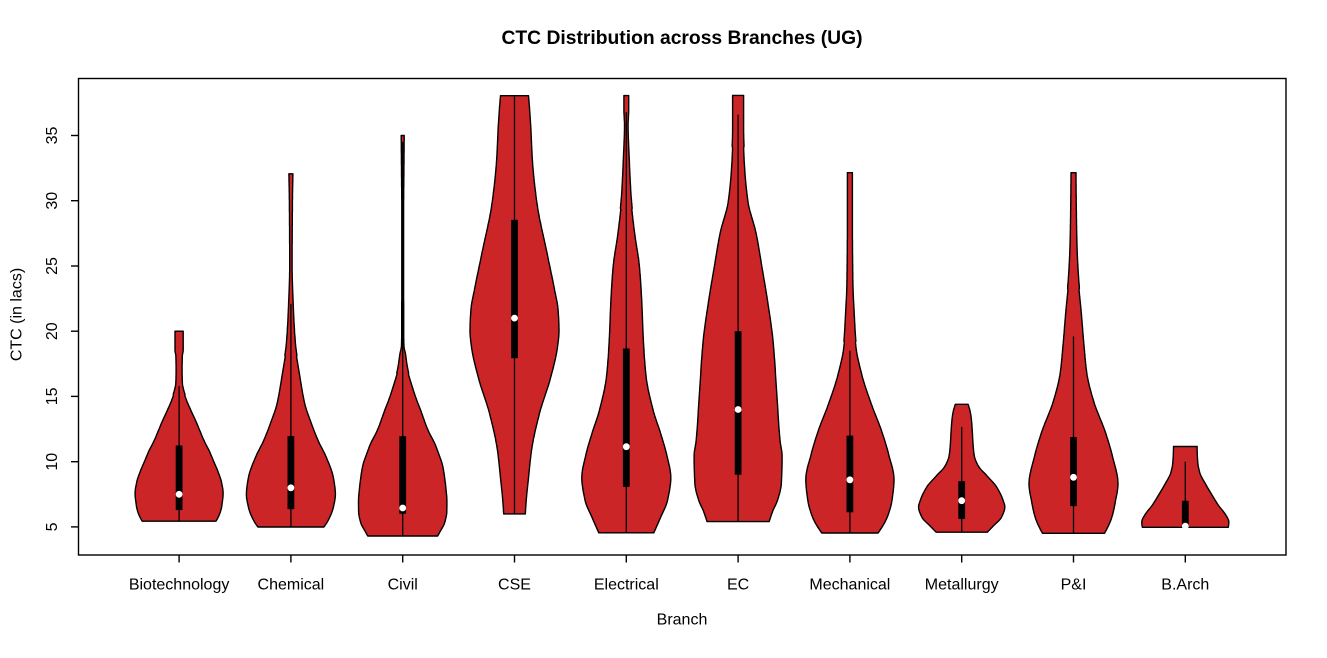 Image resolution: width=1327 pixels, height=658 pixels. What do you see at coordinates (52, 136) in the screenshot?
I see `svg-text: 35` at bounding box center [52, 136].